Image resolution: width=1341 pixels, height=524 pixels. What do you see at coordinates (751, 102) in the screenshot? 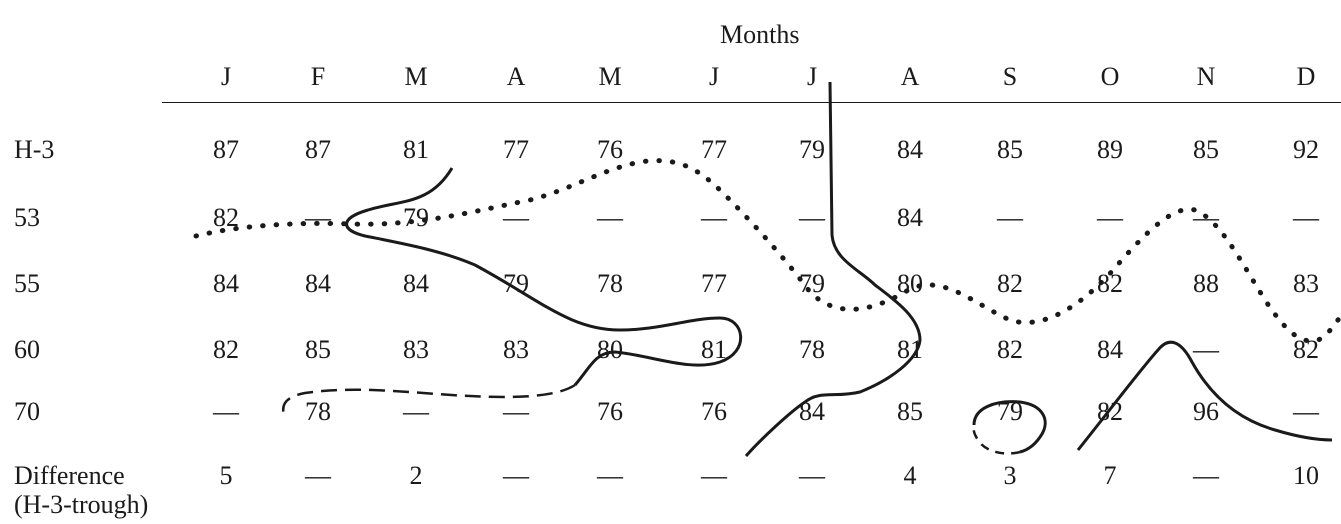
I see `header-rule` at bounding box center [751, 102].